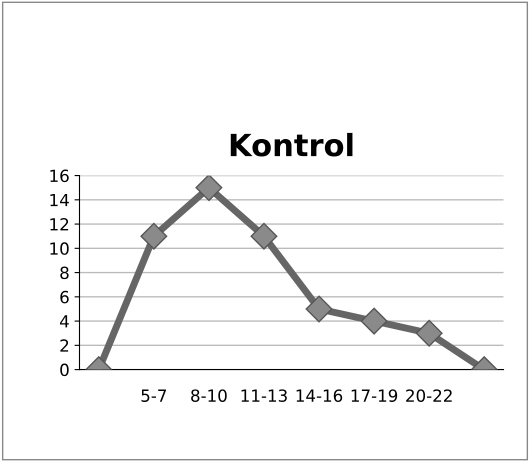  I want to click on x-tick-label: 8-10, so click(209, 395).